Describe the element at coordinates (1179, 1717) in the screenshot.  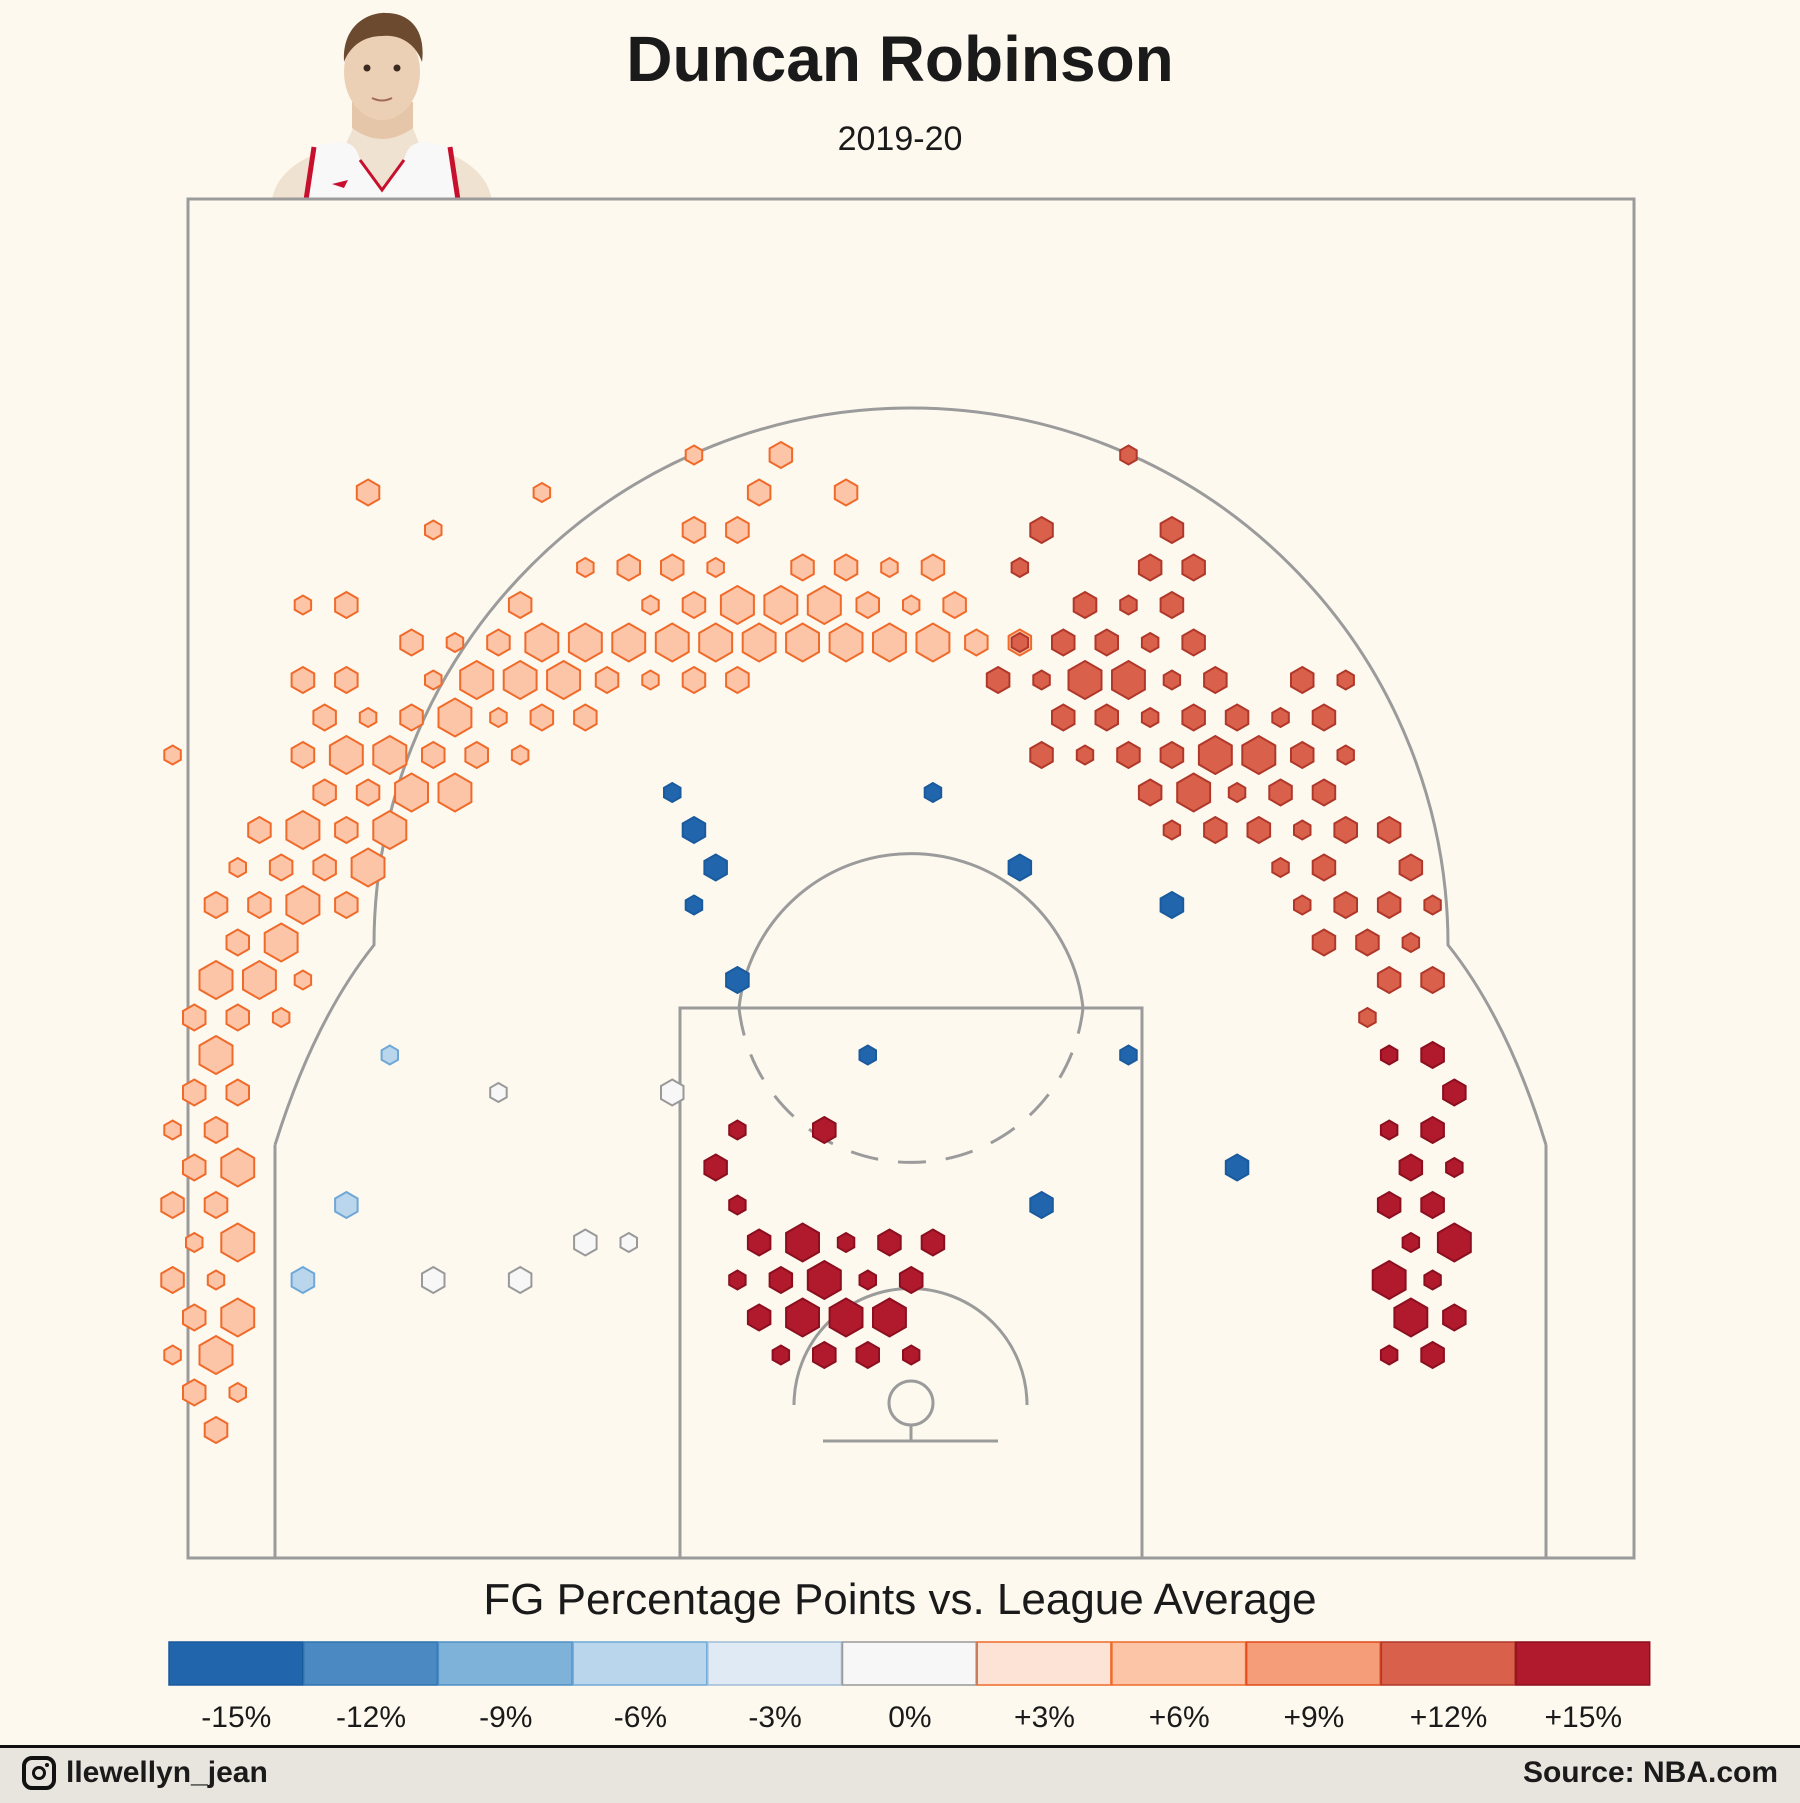
I see `legend-label: +6%` at that location.